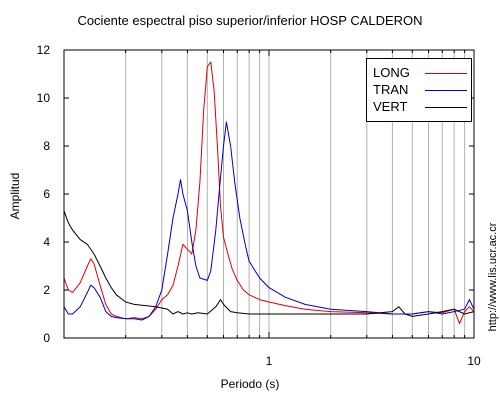  What do you see at coordinates (46, 242) in the screenshot?
I see `y-tick-label: 4` at bounding box center [46, 242].